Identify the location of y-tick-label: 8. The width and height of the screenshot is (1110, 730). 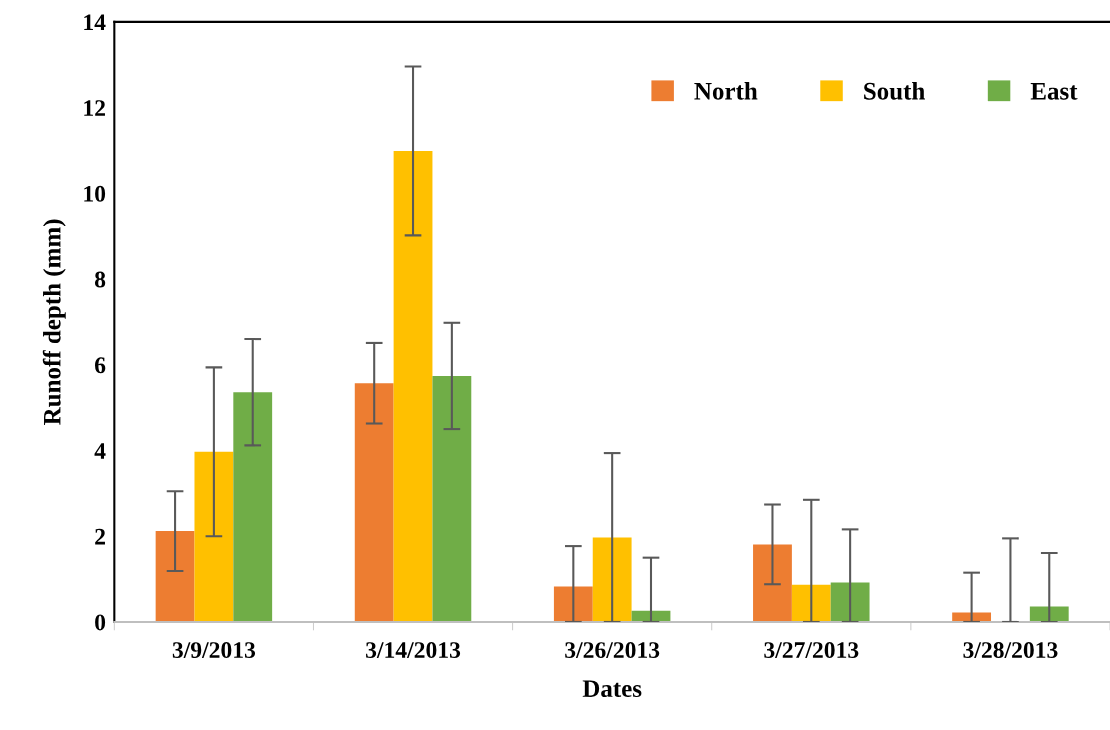
(100, 279).